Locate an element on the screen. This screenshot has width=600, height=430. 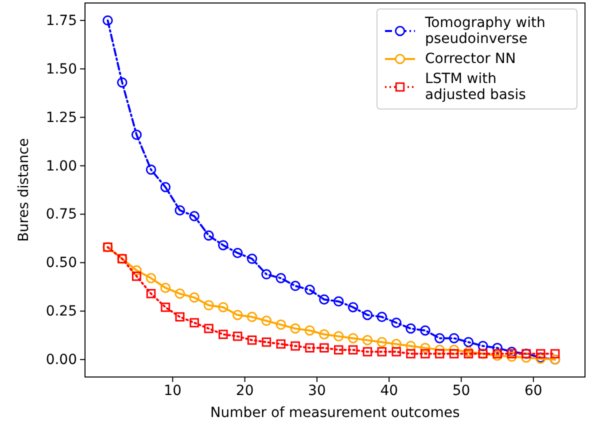
y-tick-label: 1.75 is located at coordinates (61, 20).